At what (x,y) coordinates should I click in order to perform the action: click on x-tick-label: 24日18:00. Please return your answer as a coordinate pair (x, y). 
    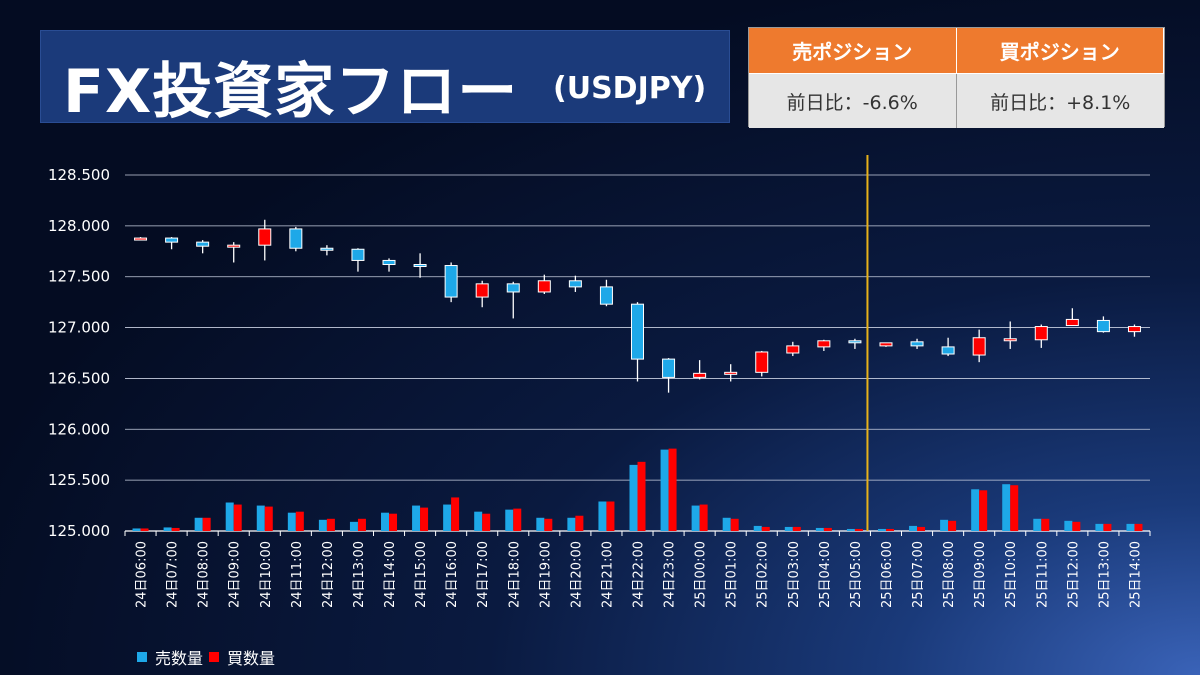
    Looking at the image, I should click on (514, 574).